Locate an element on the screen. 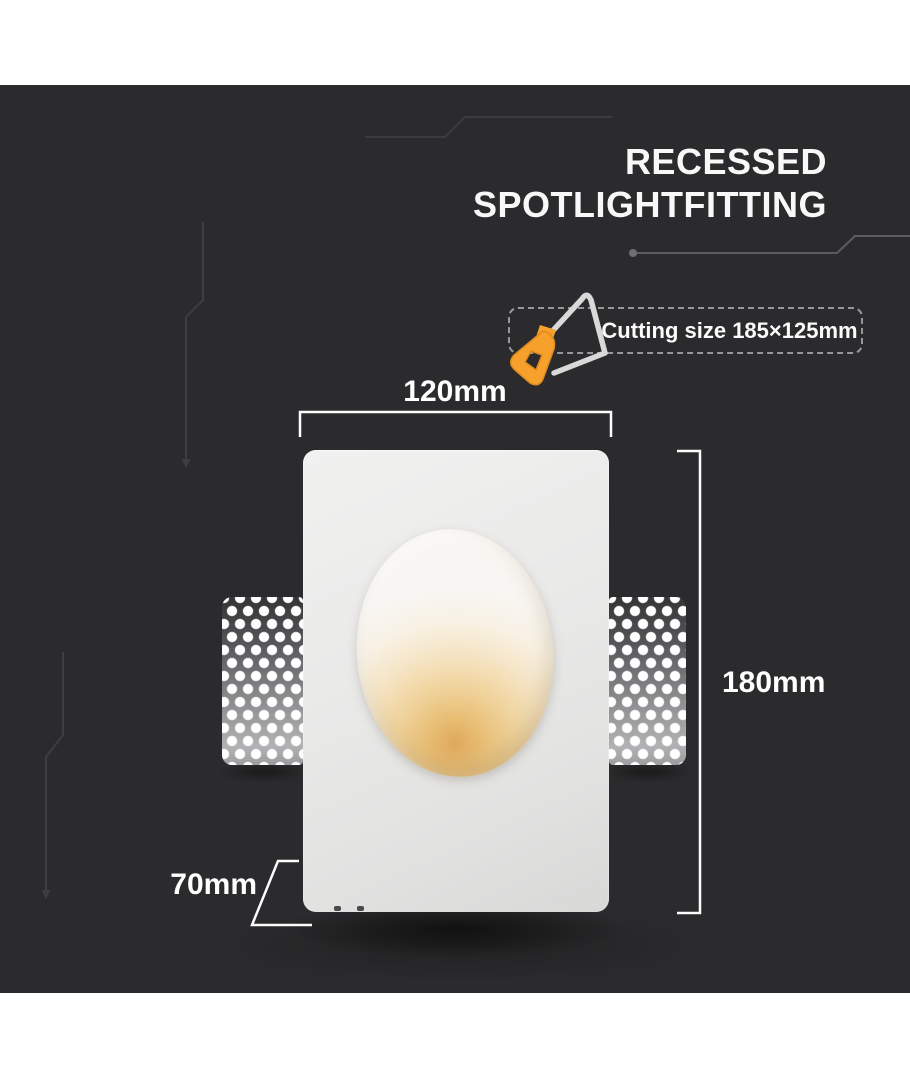  page-title-line1: RECESSED is located at coordinates (725, 161).